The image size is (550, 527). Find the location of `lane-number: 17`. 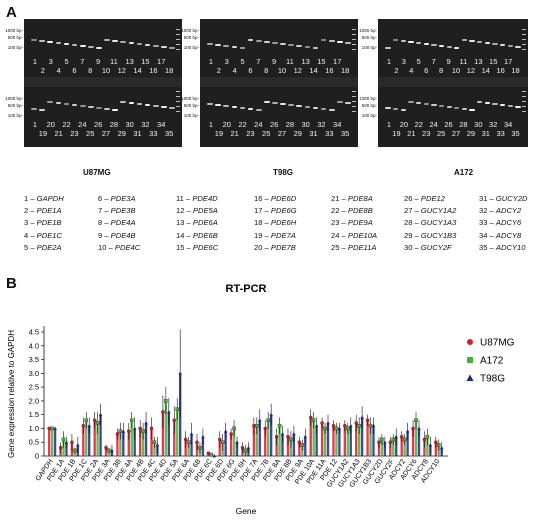

lane-number: 17 is located at coordinates (337, 61).